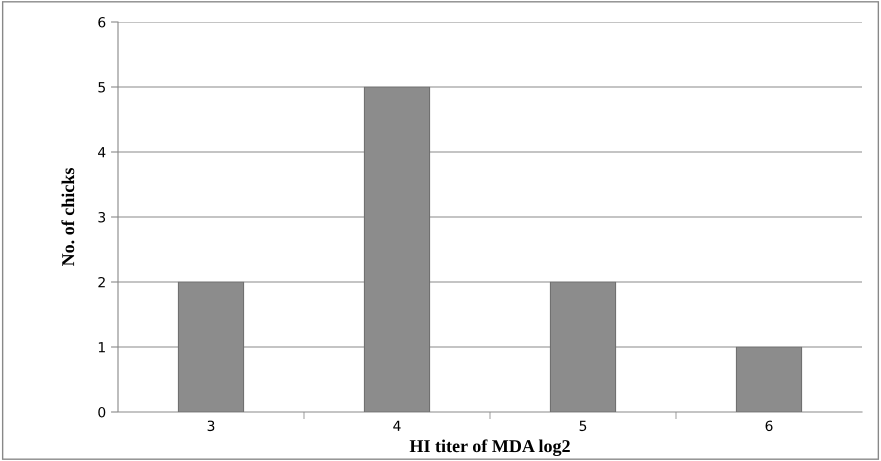 Image resolution: width=881 pixels, height=461 pixels. I want to click on y-tick-label: 4, so click(102, 152).